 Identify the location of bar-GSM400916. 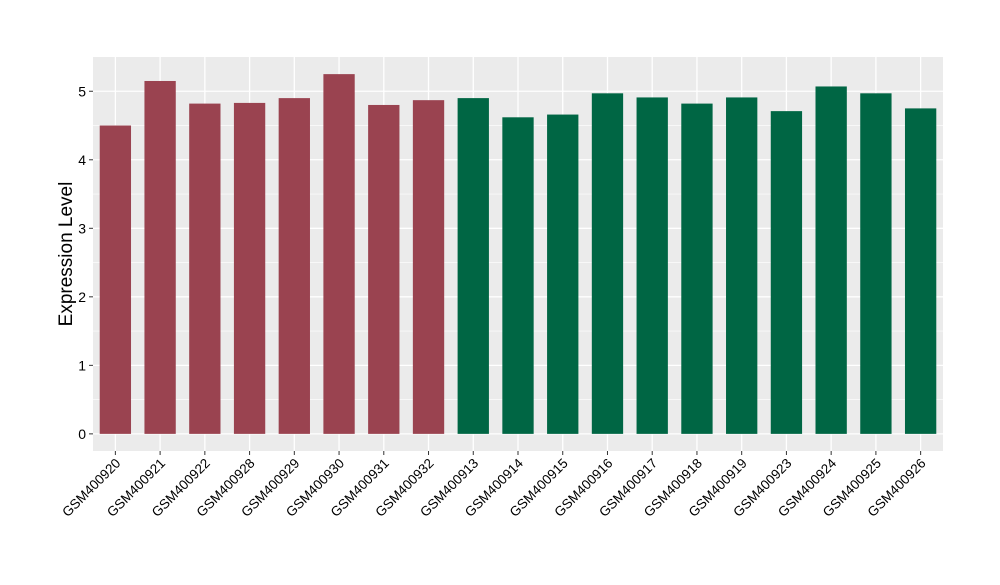
(607, 263).